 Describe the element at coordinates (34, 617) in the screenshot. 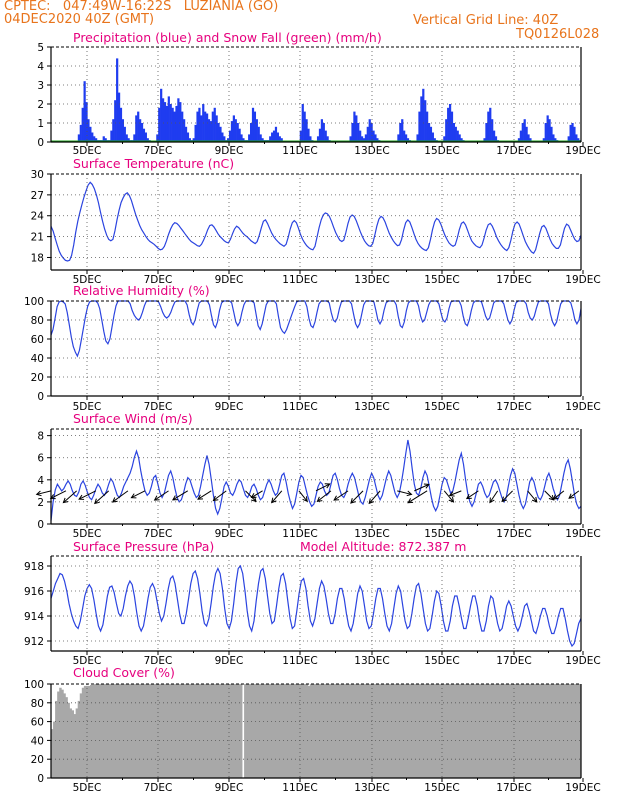

I see `y-tick-label: 914` at that location.